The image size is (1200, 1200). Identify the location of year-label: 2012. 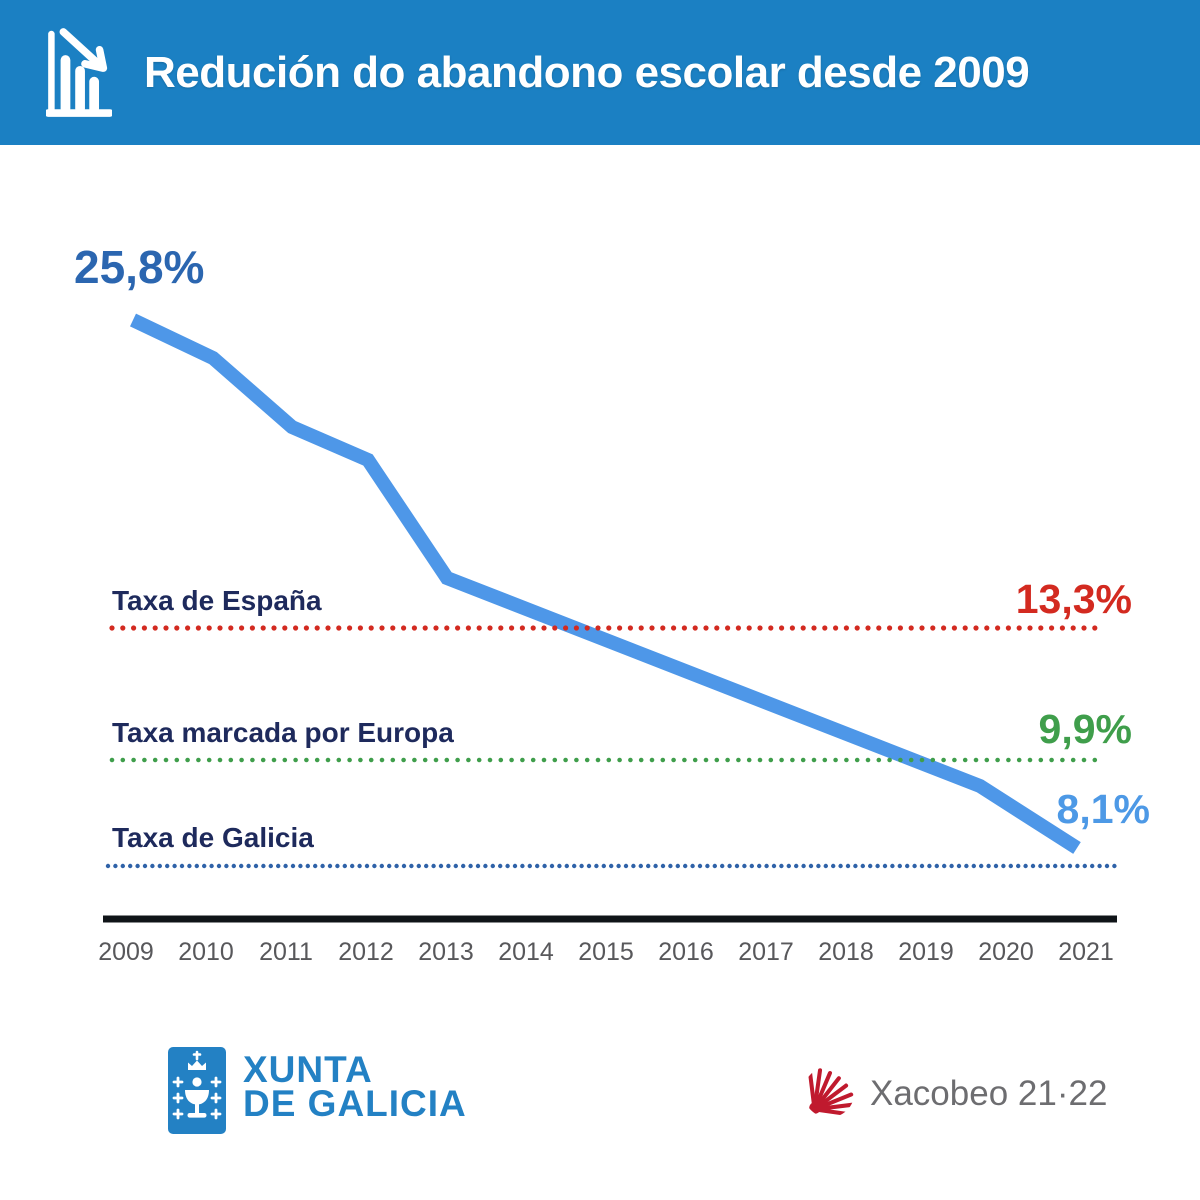
(366, 952).